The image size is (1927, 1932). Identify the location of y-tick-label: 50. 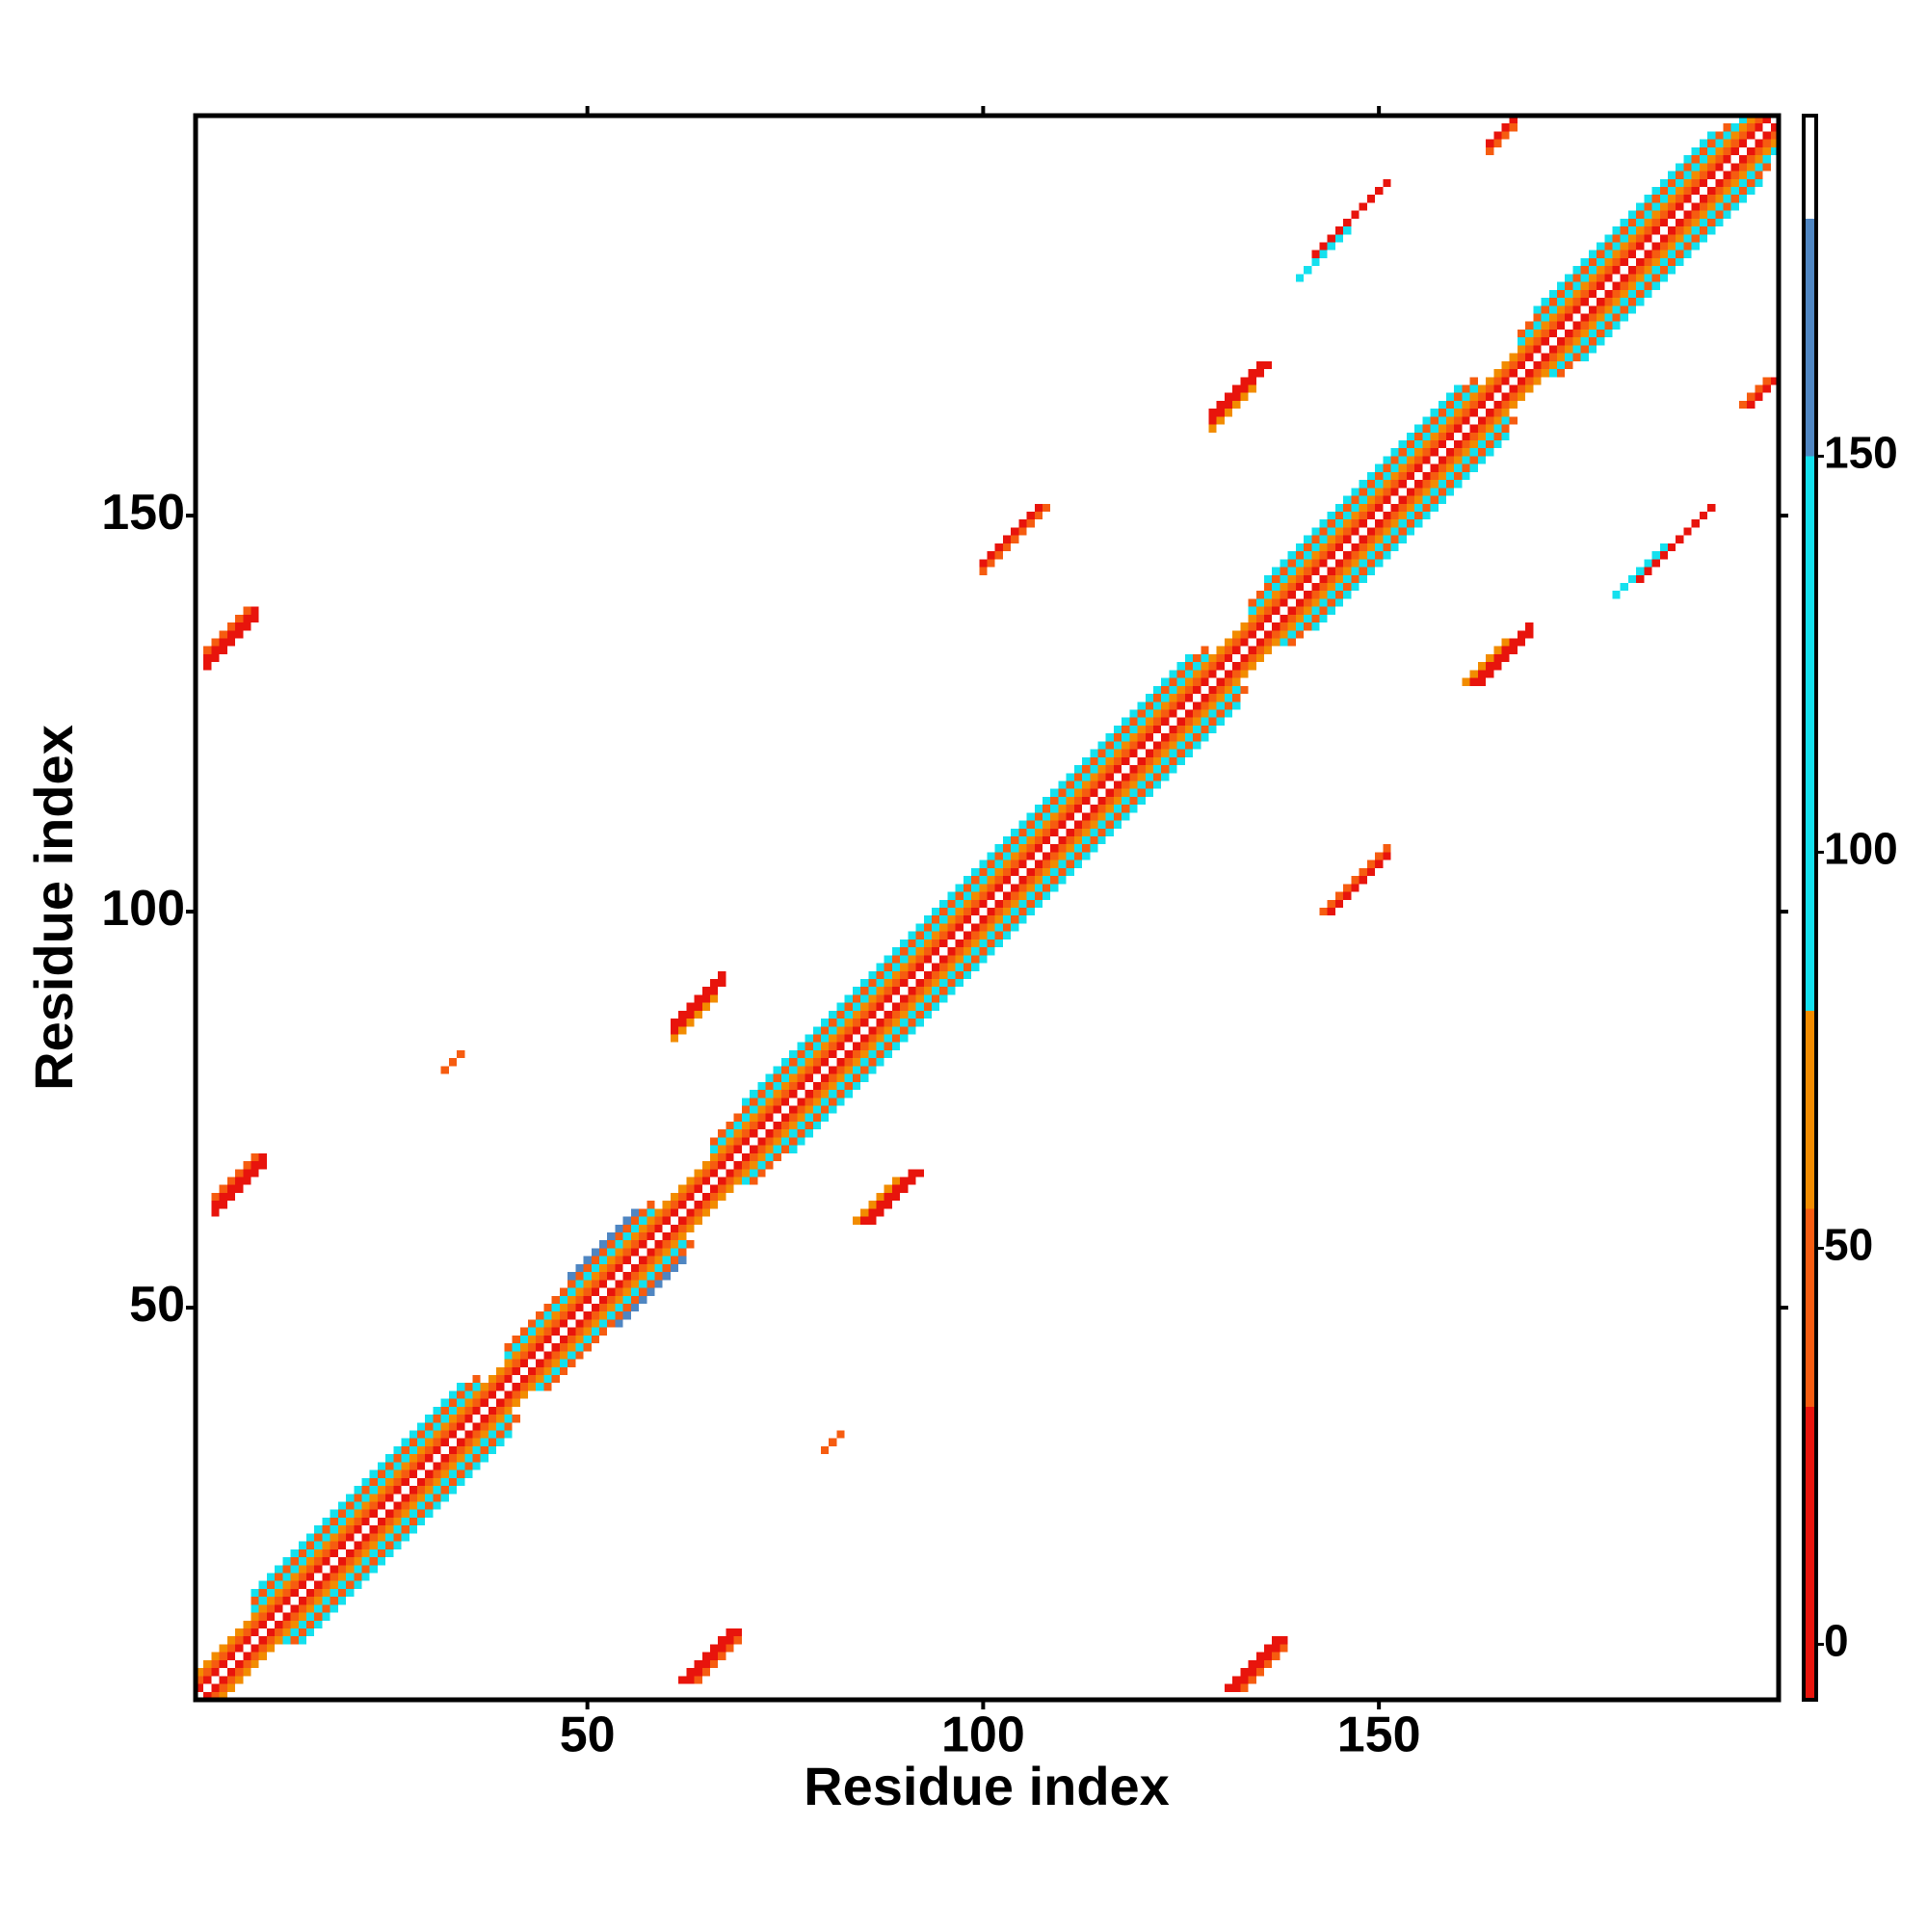
(157, 1305).